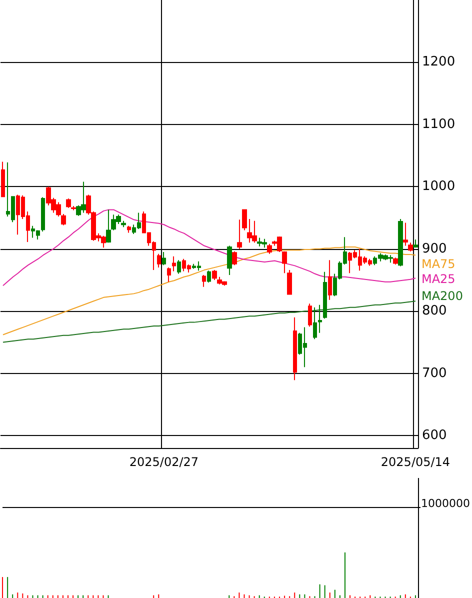 The image size is (472, 598). What do you see at coordinates (434, 311) in the screenshot?
I see `y-tick-label: 800` at bounding box center [434, 311].